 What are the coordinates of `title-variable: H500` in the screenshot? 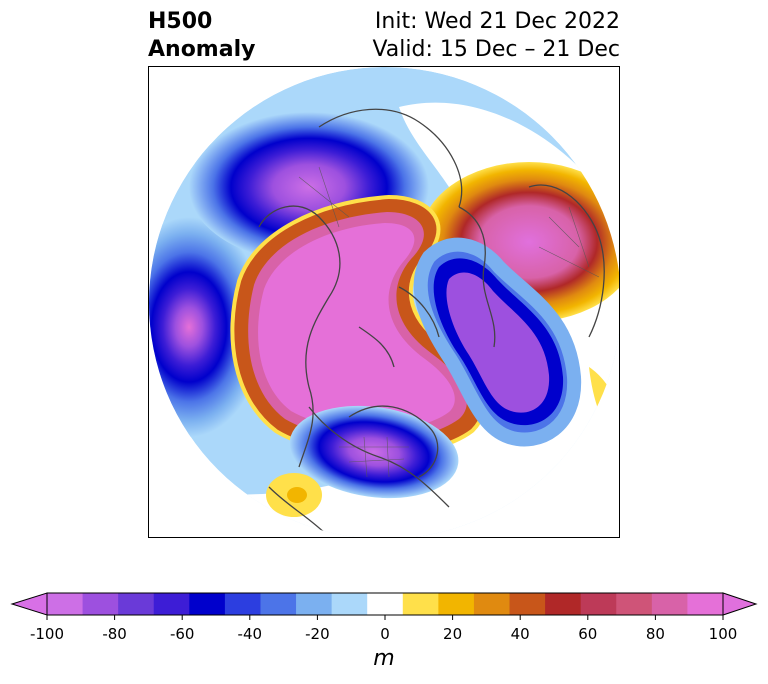 It's located at (180, 21).